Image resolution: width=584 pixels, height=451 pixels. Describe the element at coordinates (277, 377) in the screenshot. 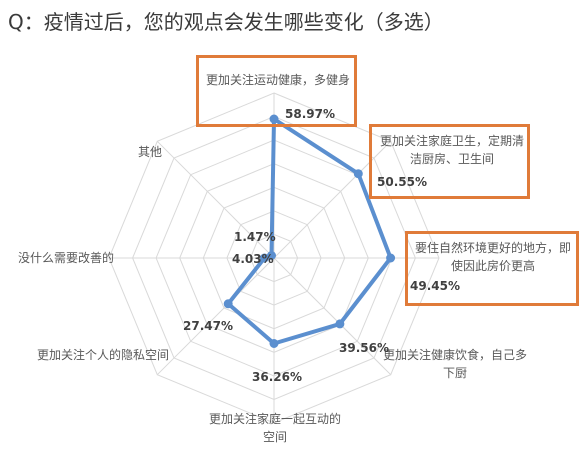

I see `value-label-category-5: 36.26%` at that location.